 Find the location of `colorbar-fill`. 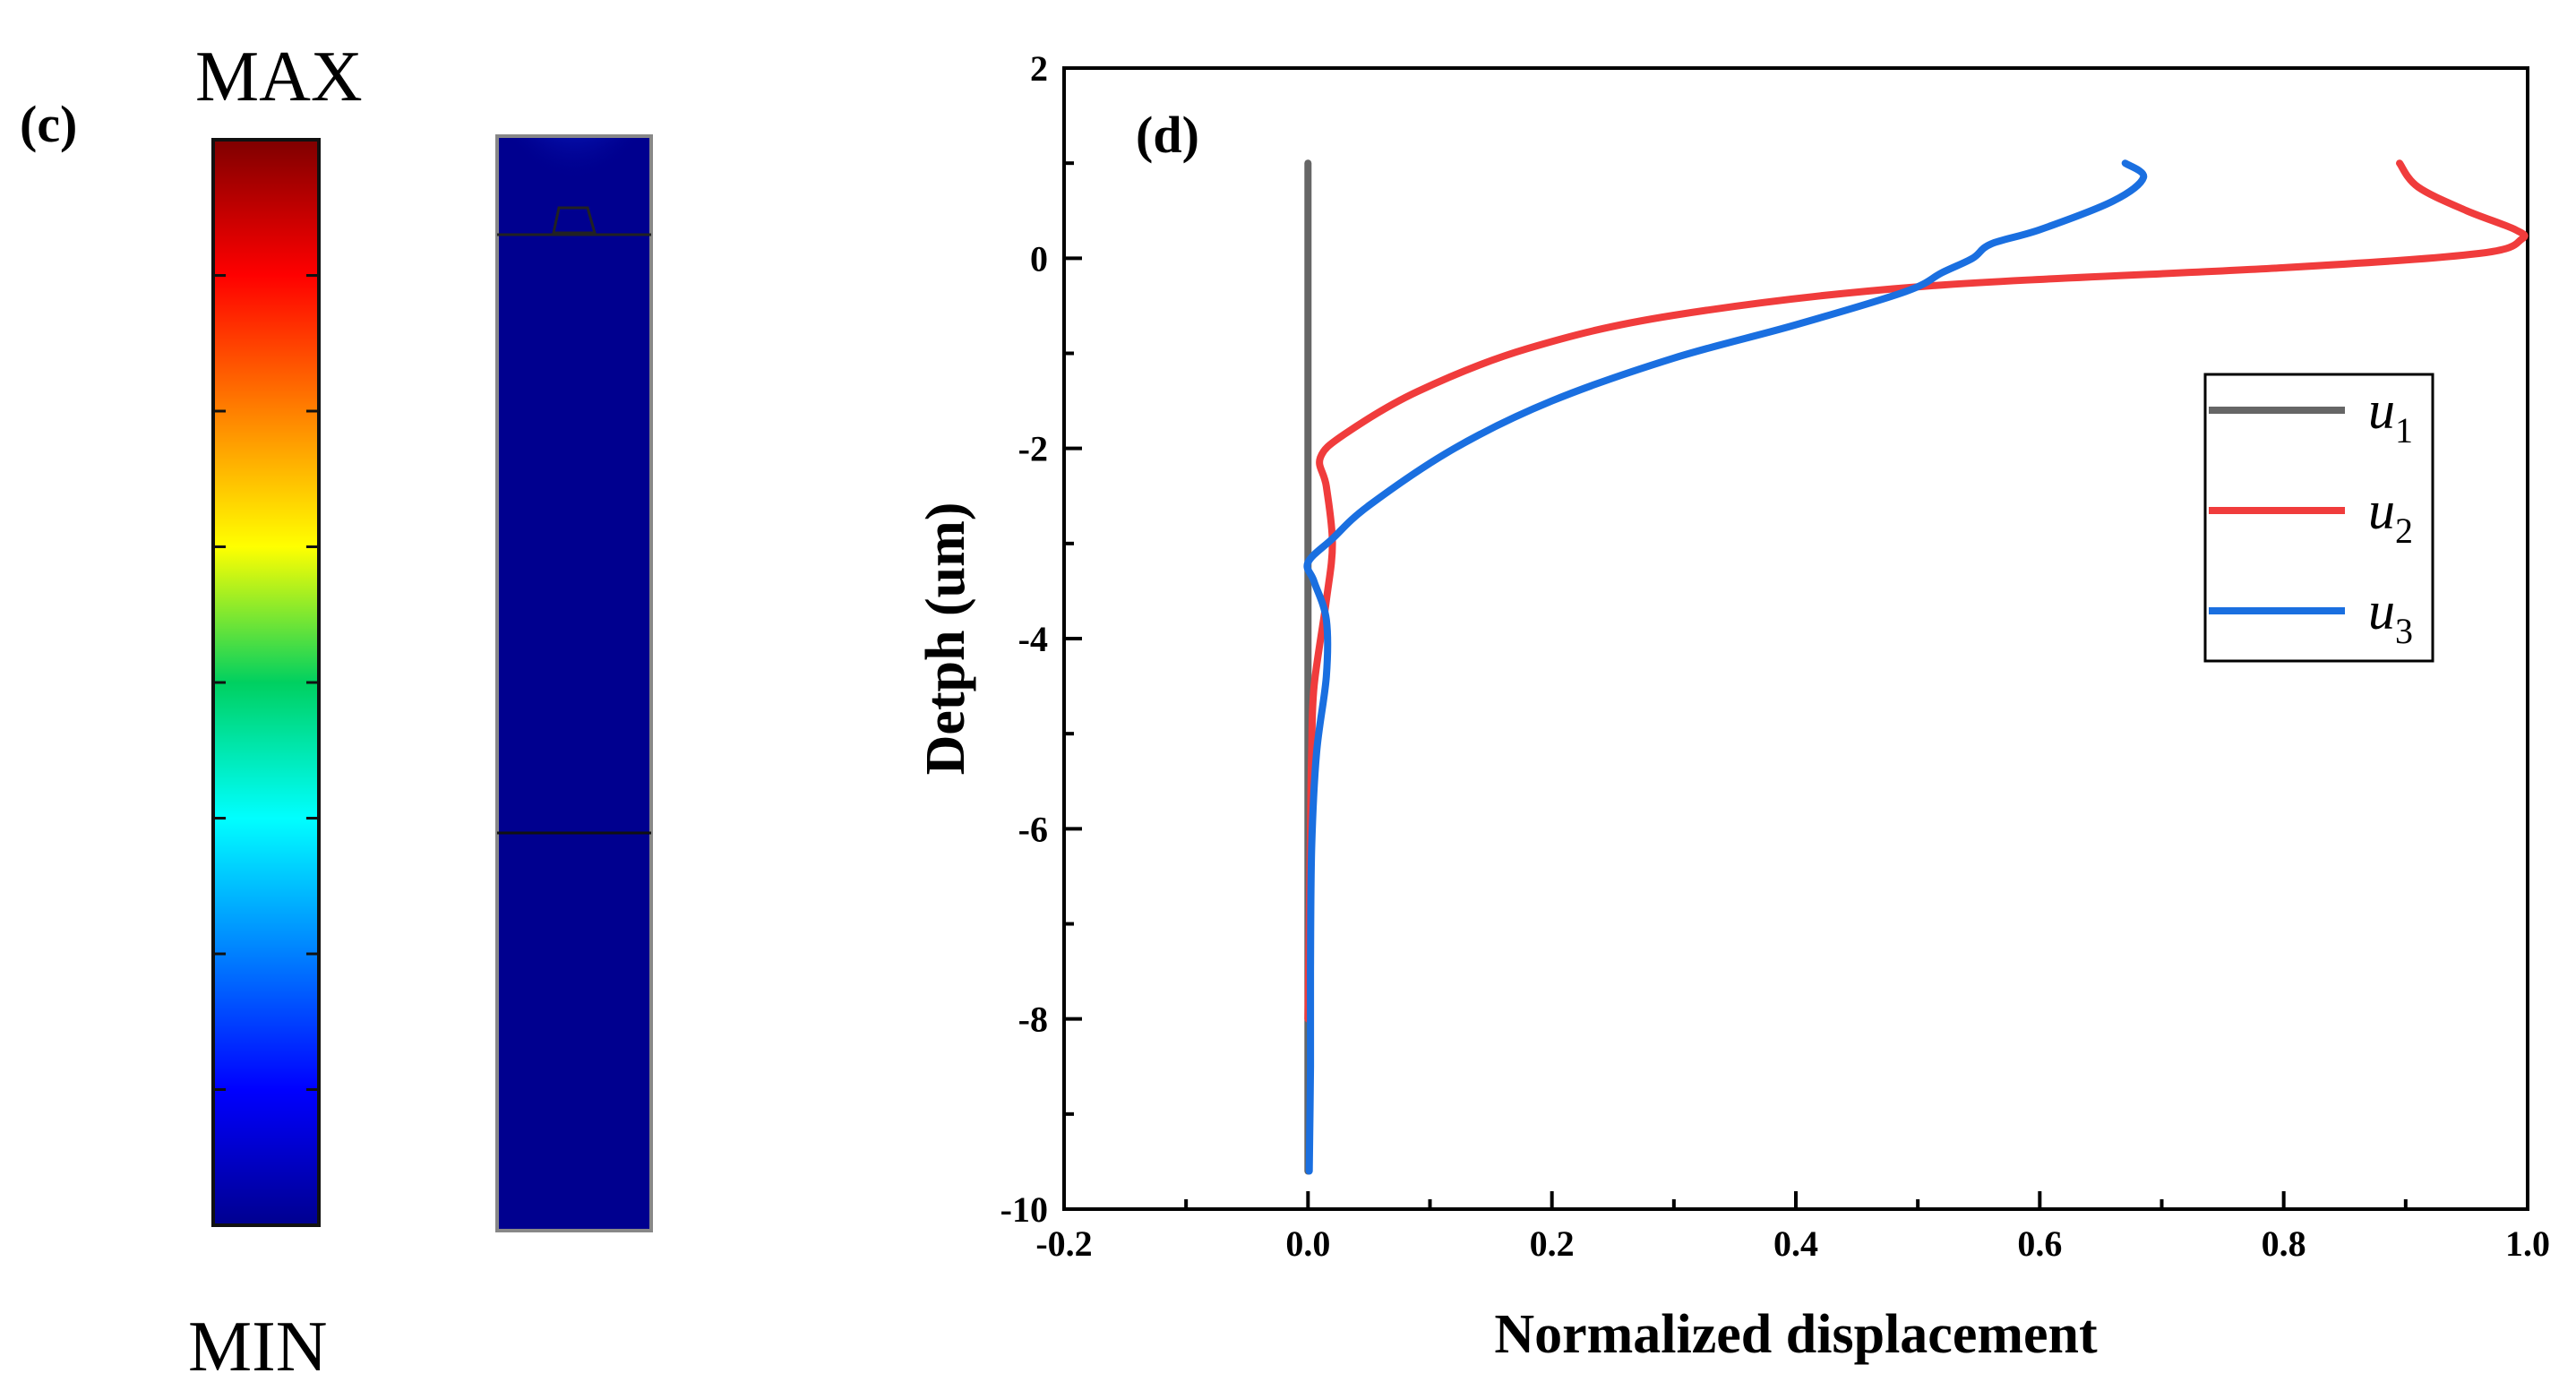

colorbar-fill is located at coordinates (266, 682).